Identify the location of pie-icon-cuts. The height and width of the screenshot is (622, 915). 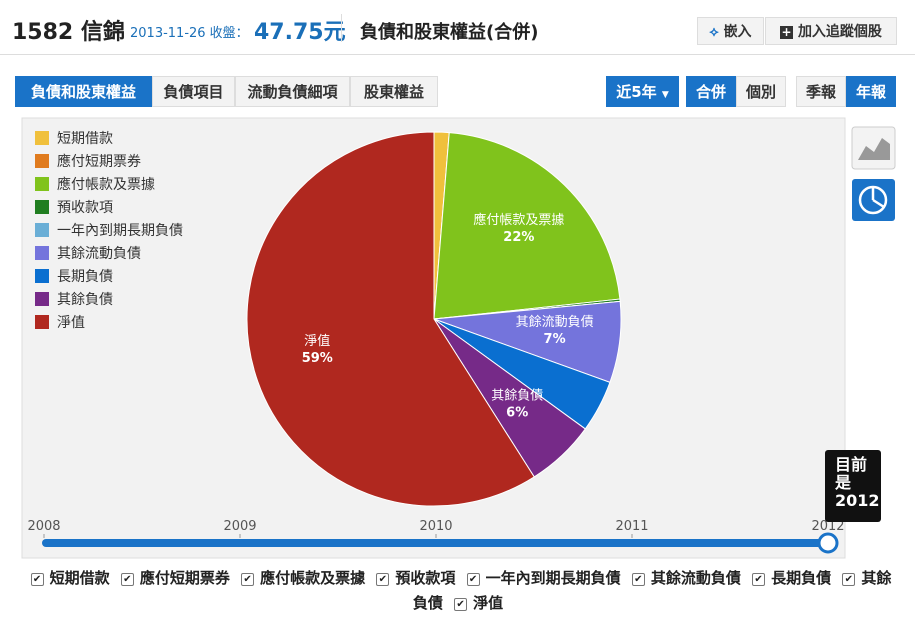
(878, 198).